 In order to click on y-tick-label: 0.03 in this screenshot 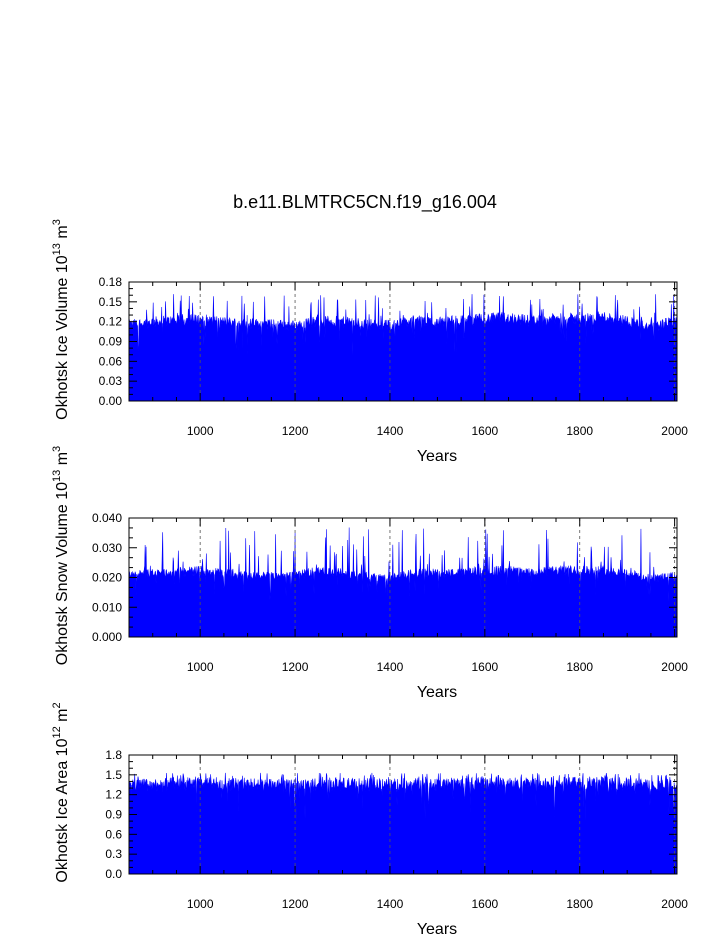, I will do `click(111, 381)`.